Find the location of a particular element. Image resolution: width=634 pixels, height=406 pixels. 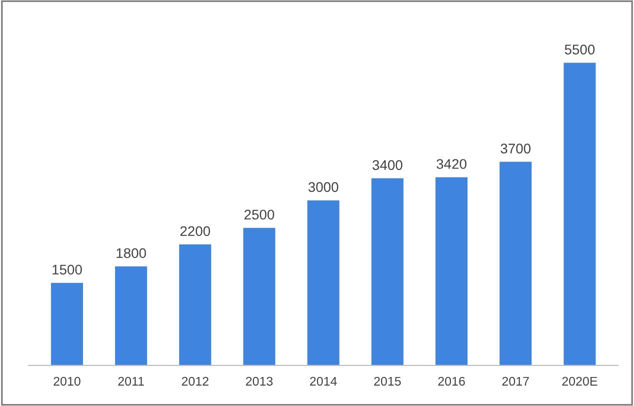

x-tick-label: 2016 is located at coordinates (451, 381).